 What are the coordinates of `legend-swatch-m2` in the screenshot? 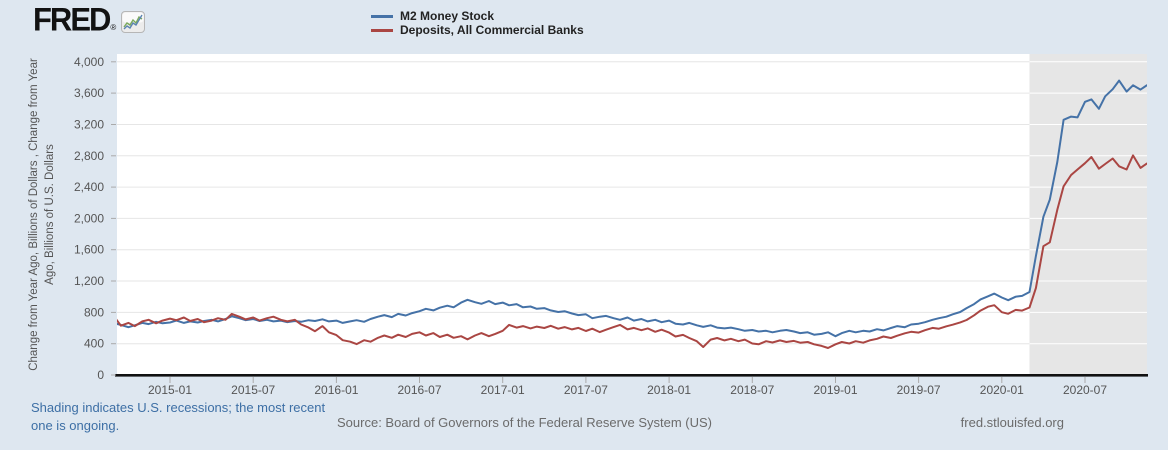 It's located at (382, 16).